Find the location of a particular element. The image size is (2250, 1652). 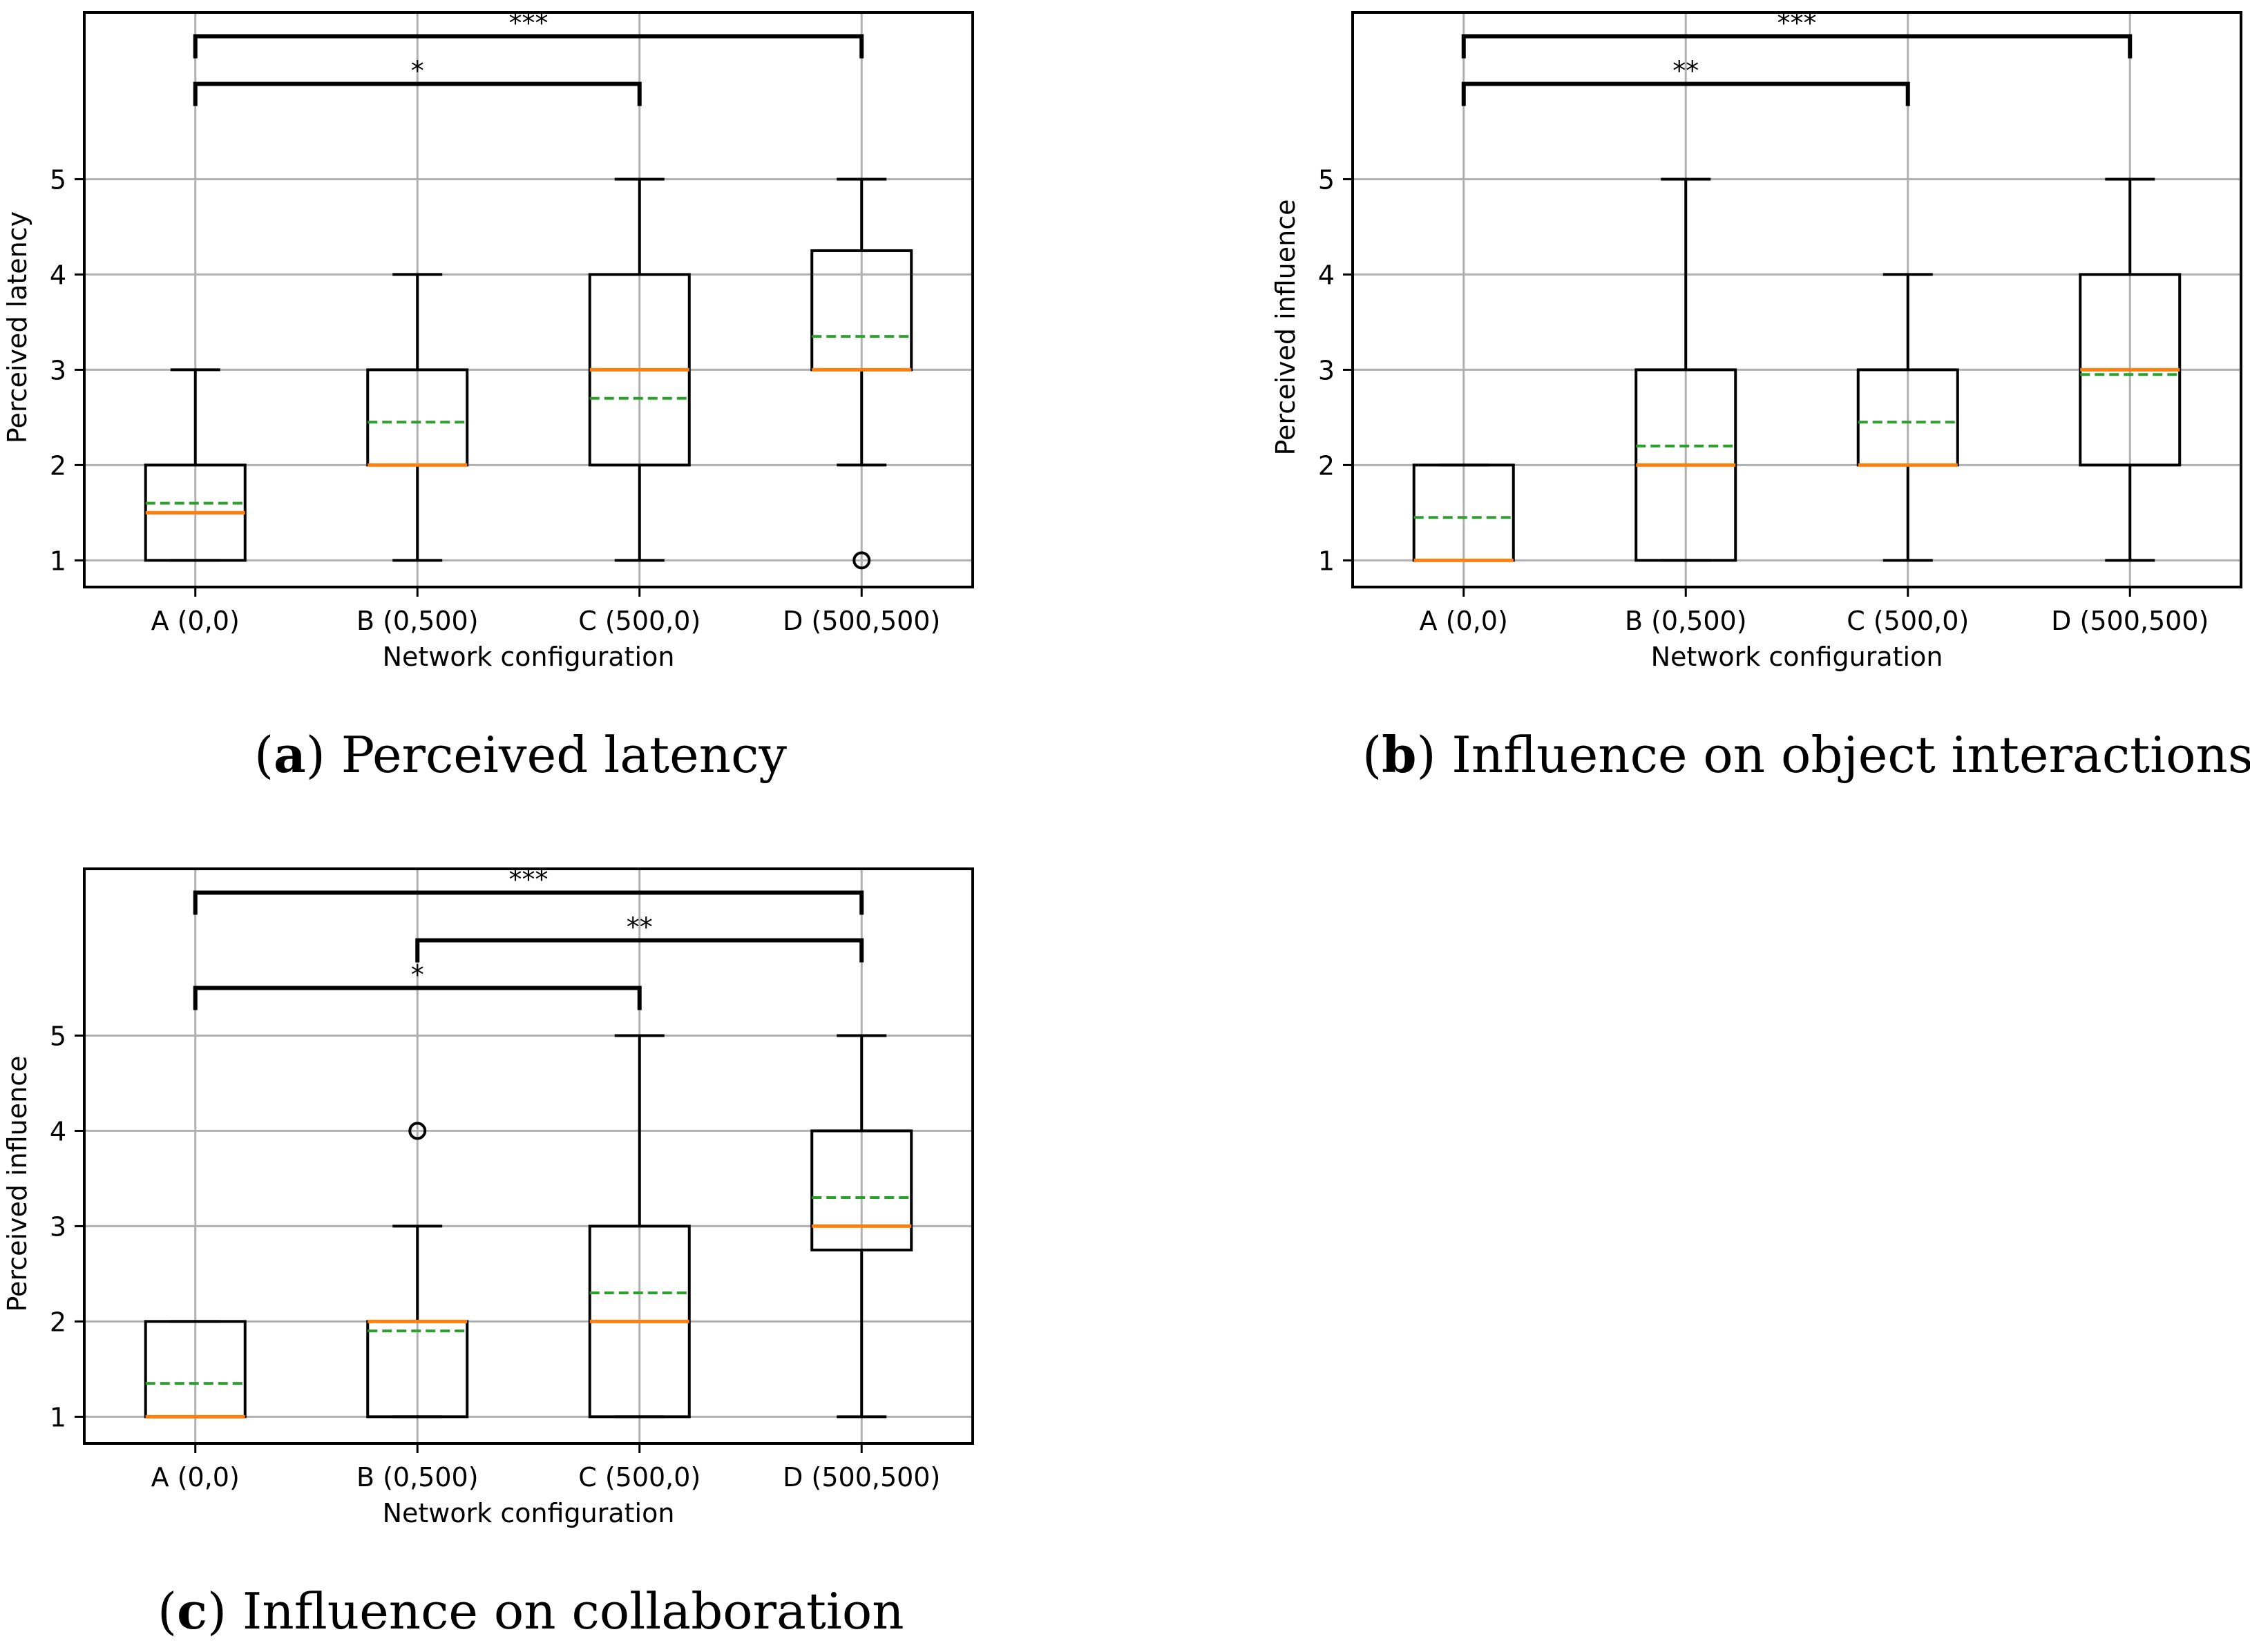

caption-b: (b) Influence on object interactions is located at coordinates (1806, 754).